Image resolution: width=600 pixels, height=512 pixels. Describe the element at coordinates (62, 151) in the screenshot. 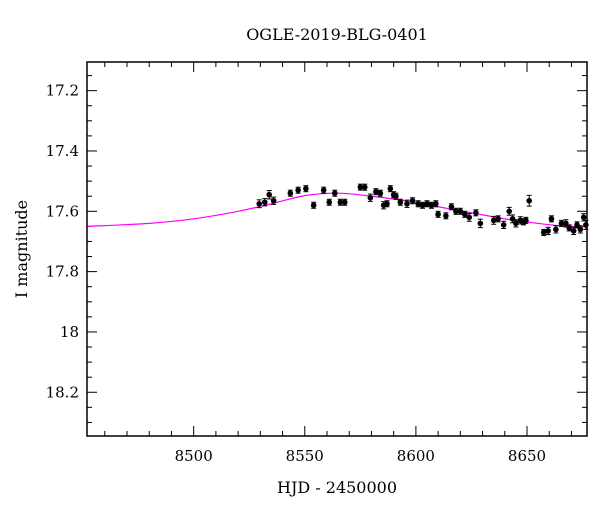

I see `y-tick-label: 17.4` at that location.